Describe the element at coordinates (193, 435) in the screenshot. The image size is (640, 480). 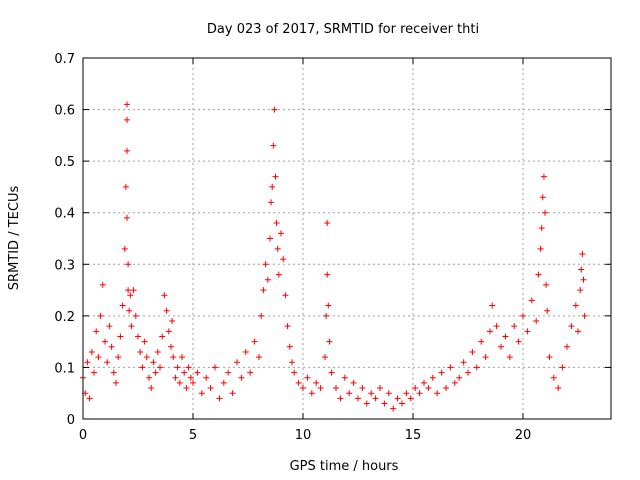
I see `x-tick-label: 5` at that location.